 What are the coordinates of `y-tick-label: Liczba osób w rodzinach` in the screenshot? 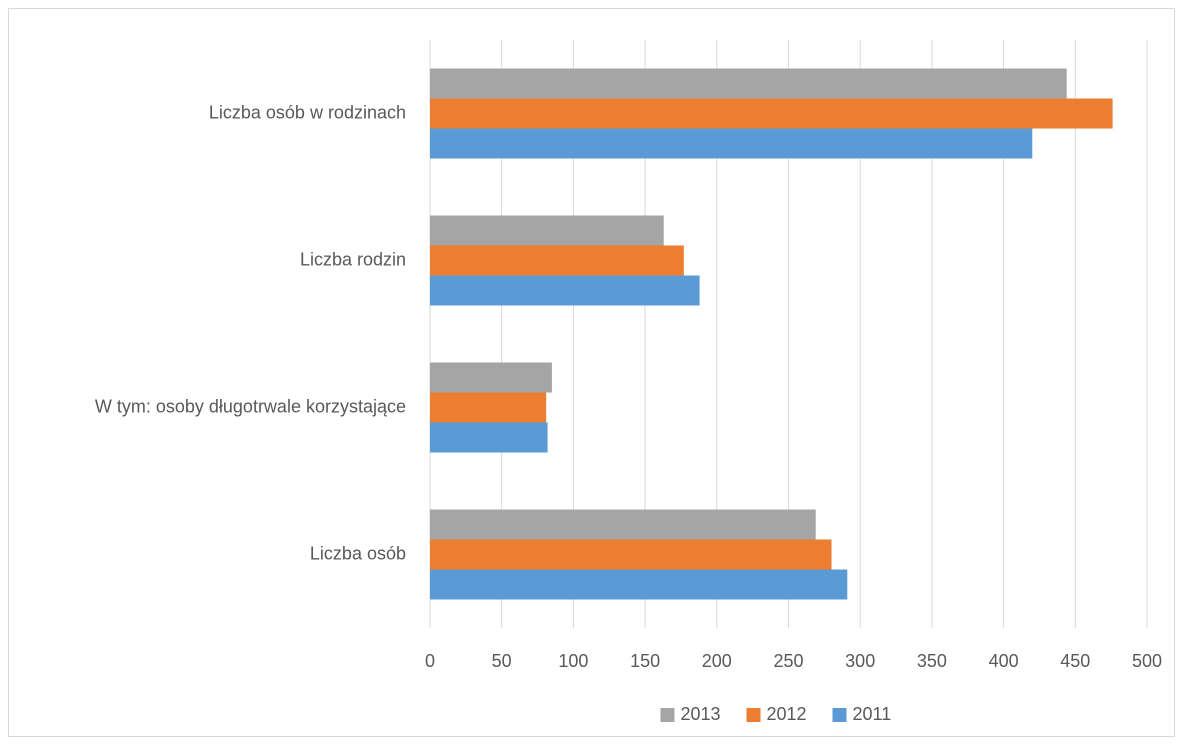 It's located at (307, 112).